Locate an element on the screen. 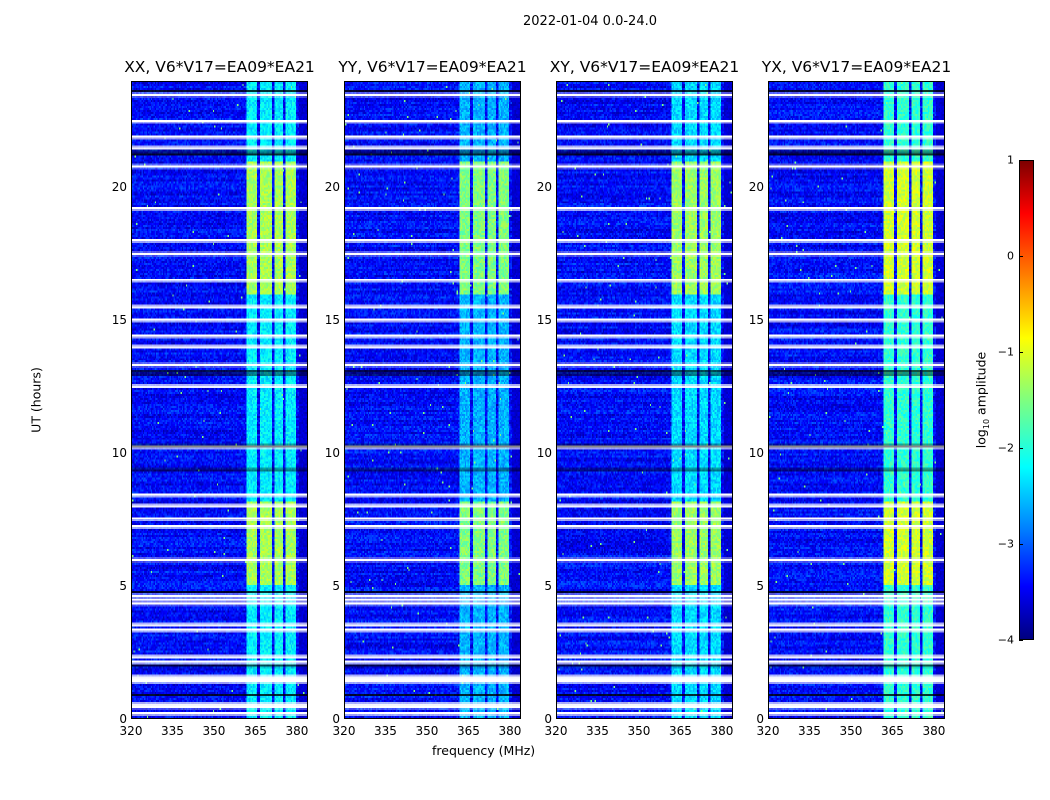  colorbar-tick-label: −2 is located at coordinates (1005, 448).